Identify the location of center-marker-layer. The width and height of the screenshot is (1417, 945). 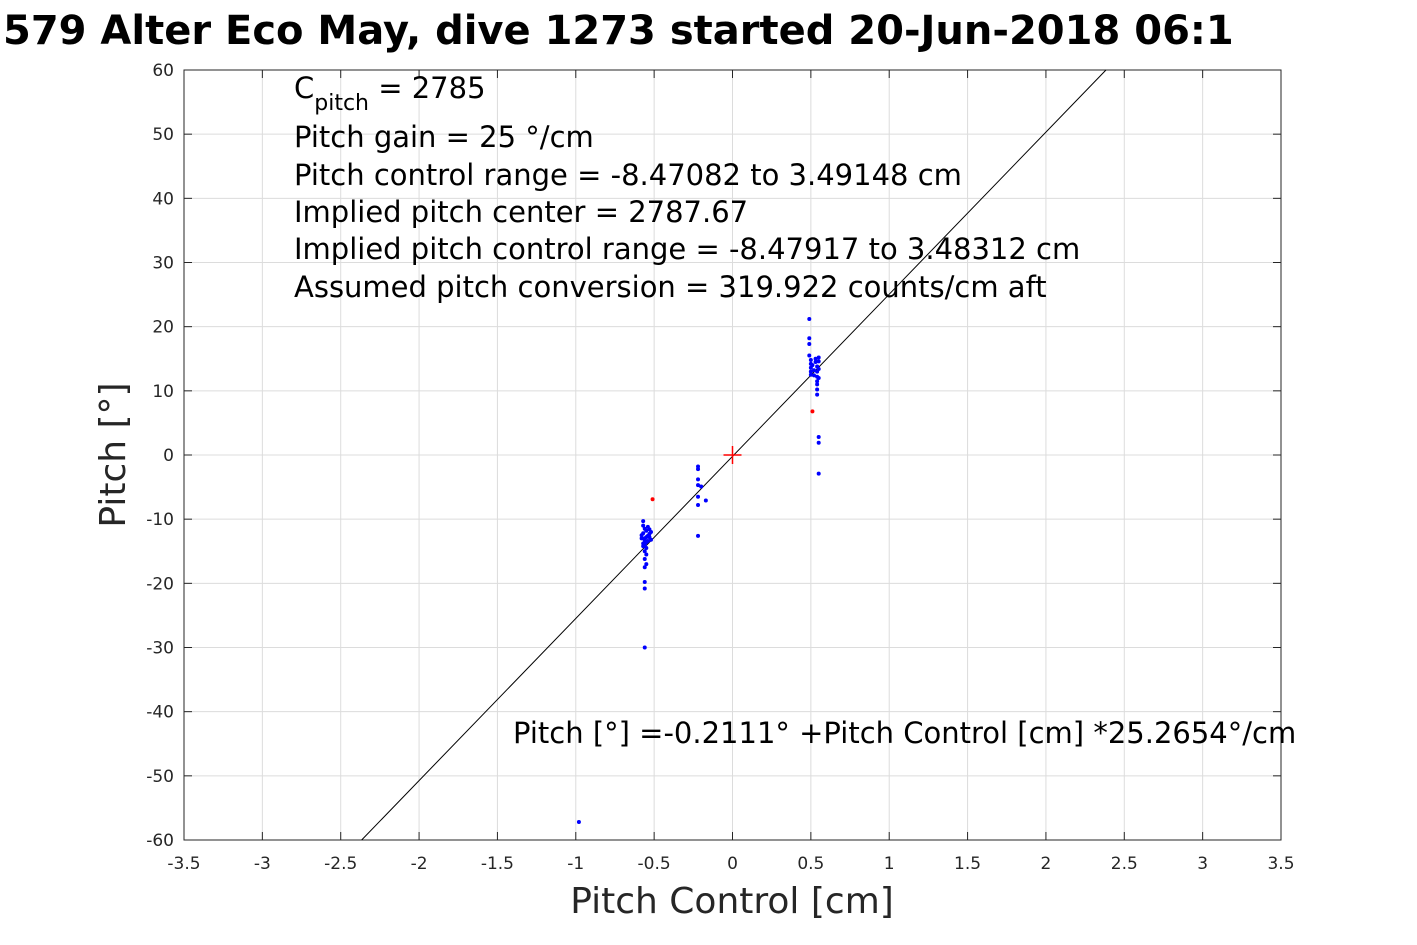
(732, 455).